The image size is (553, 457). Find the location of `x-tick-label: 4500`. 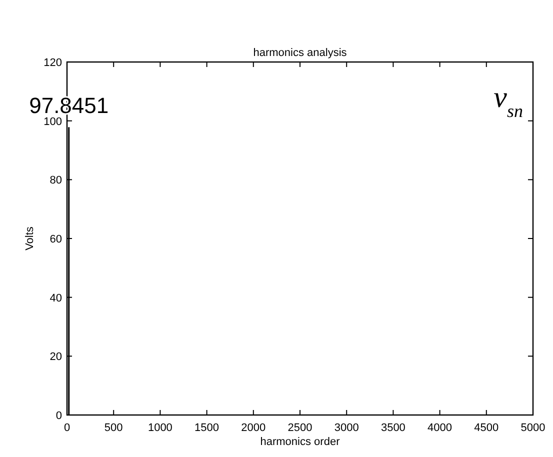

x-tick-label: 4500 is located at coordinates (486, 428).